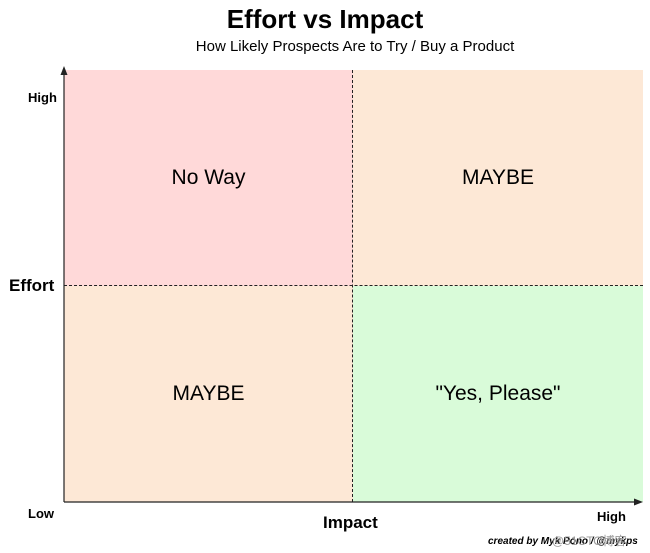 This screenshot has width=650, height=553. Describe the element at coordinates (42, 97) in the screenshot. I see `y-axis-high-label: High` at that location.